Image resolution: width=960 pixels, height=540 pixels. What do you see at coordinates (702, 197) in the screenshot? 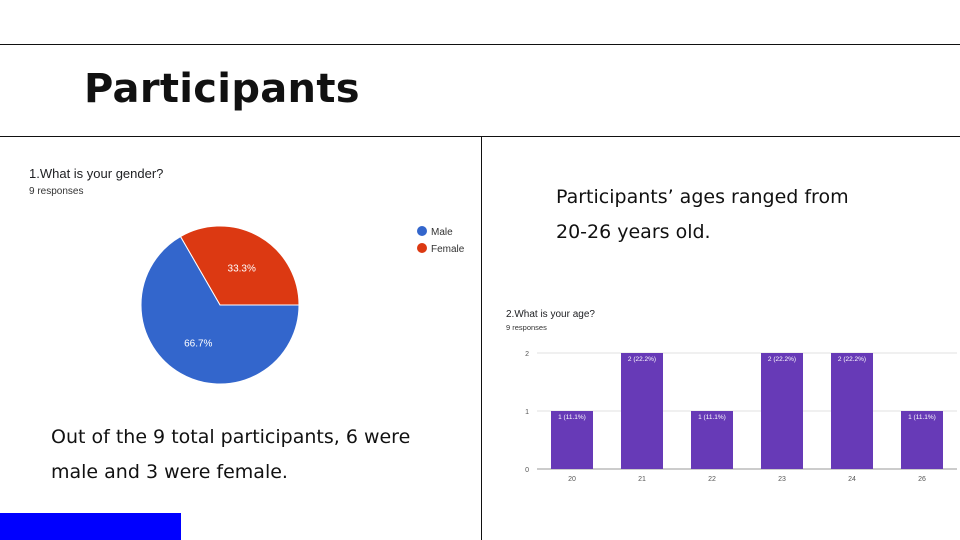
I see `age-summary-line1: Participants’ ages ranged from` at bounding box center [702, 197].